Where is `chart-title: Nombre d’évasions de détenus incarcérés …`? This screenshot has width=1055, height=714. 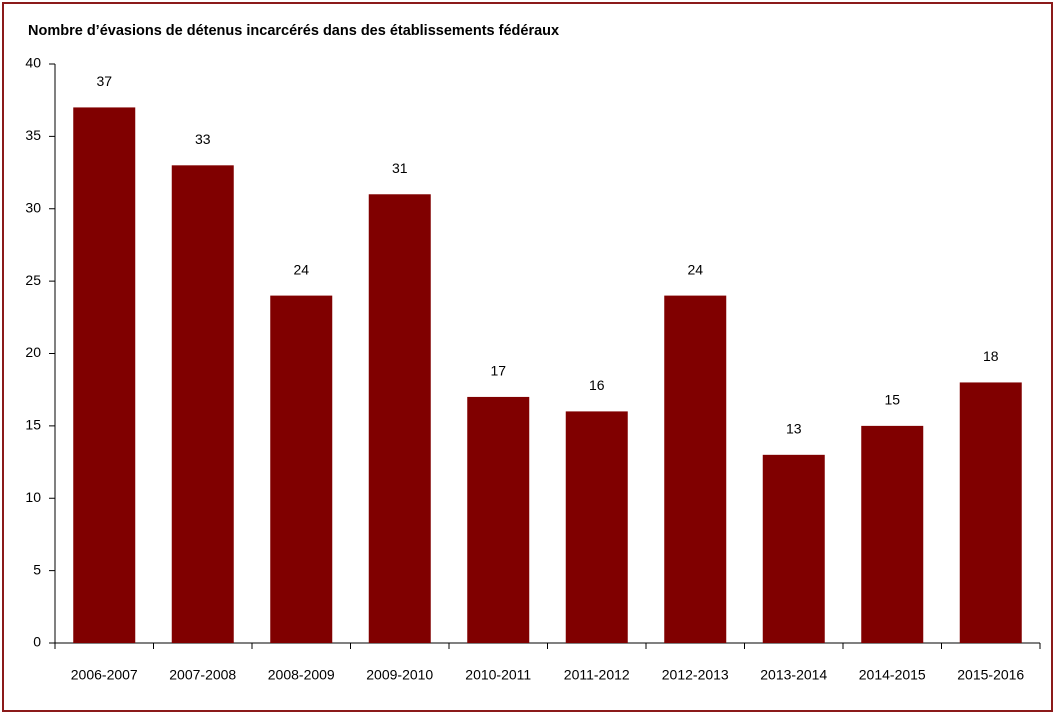 chart-title: Nombre d’évasions de détenus incarcérés … is located at coordinates (293, 31).